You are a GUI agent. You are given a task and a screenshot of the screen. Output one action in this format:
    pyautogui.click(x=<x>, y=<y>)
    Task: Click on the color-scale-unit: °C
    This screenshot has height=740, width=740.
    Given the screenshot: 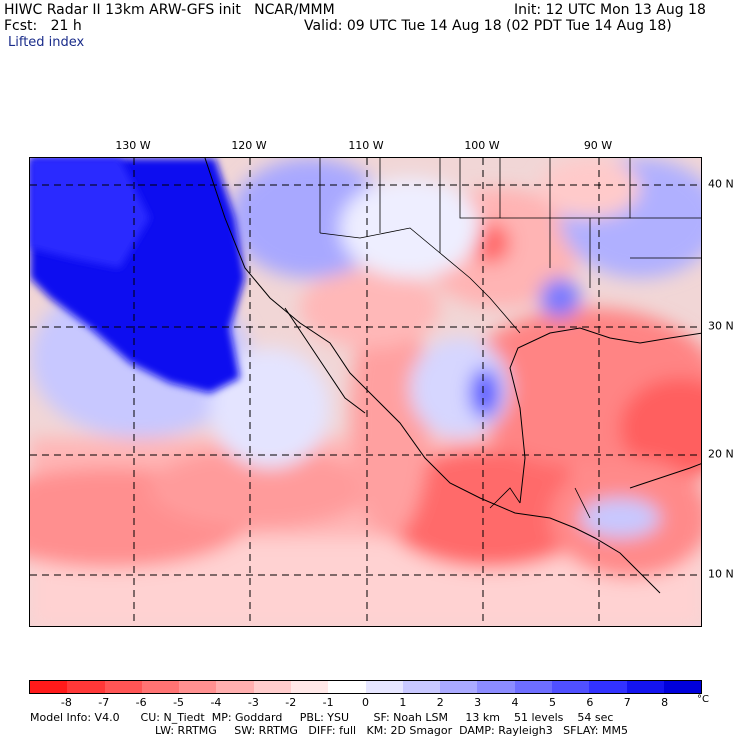 What is the action you would take?
    pyautogui.click(x=703, y=699)
    